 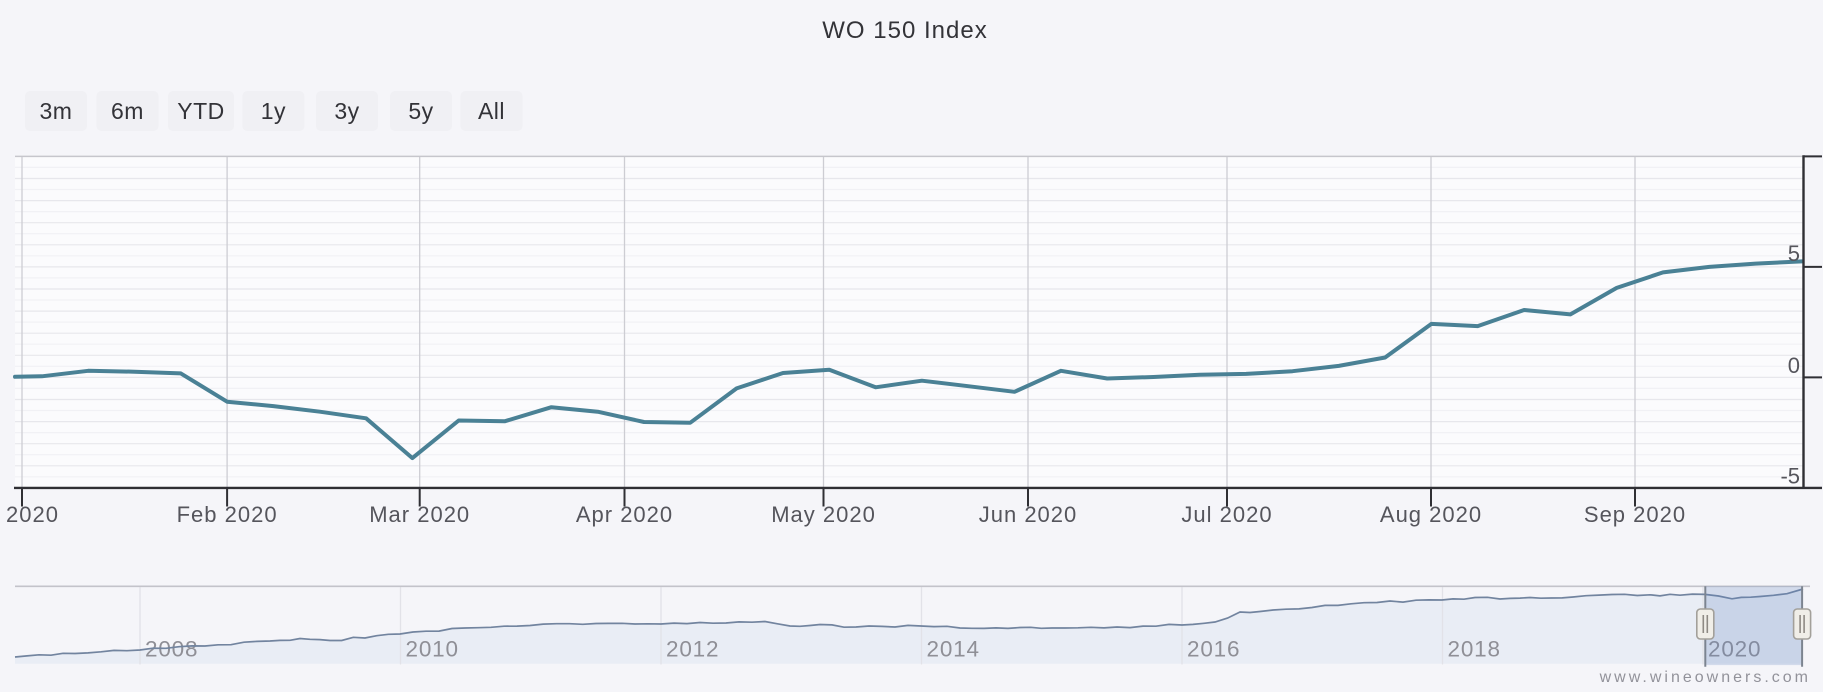 What do you see at coordinates (1213, 649) in the screenshot?
I see `svg-text: 2016` at bounding box center [1213, 649].